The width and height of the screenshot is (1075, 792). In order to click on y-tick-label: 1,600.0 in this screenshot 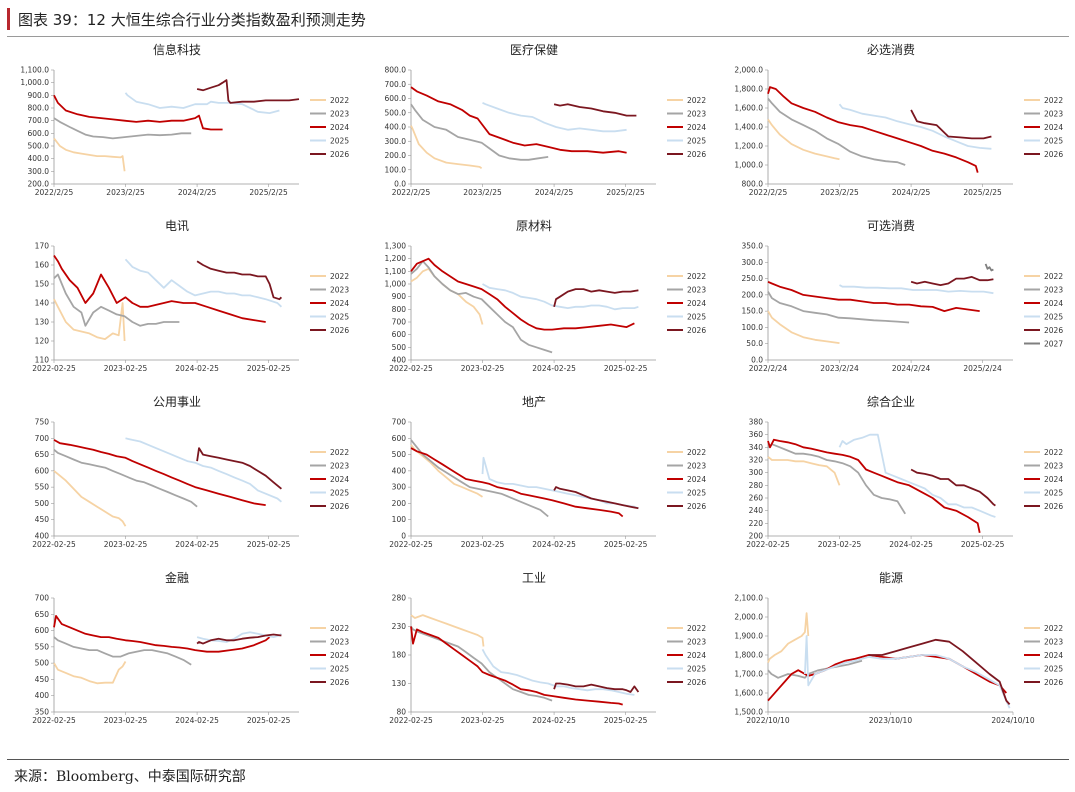, I will do `click(748, 693)`.